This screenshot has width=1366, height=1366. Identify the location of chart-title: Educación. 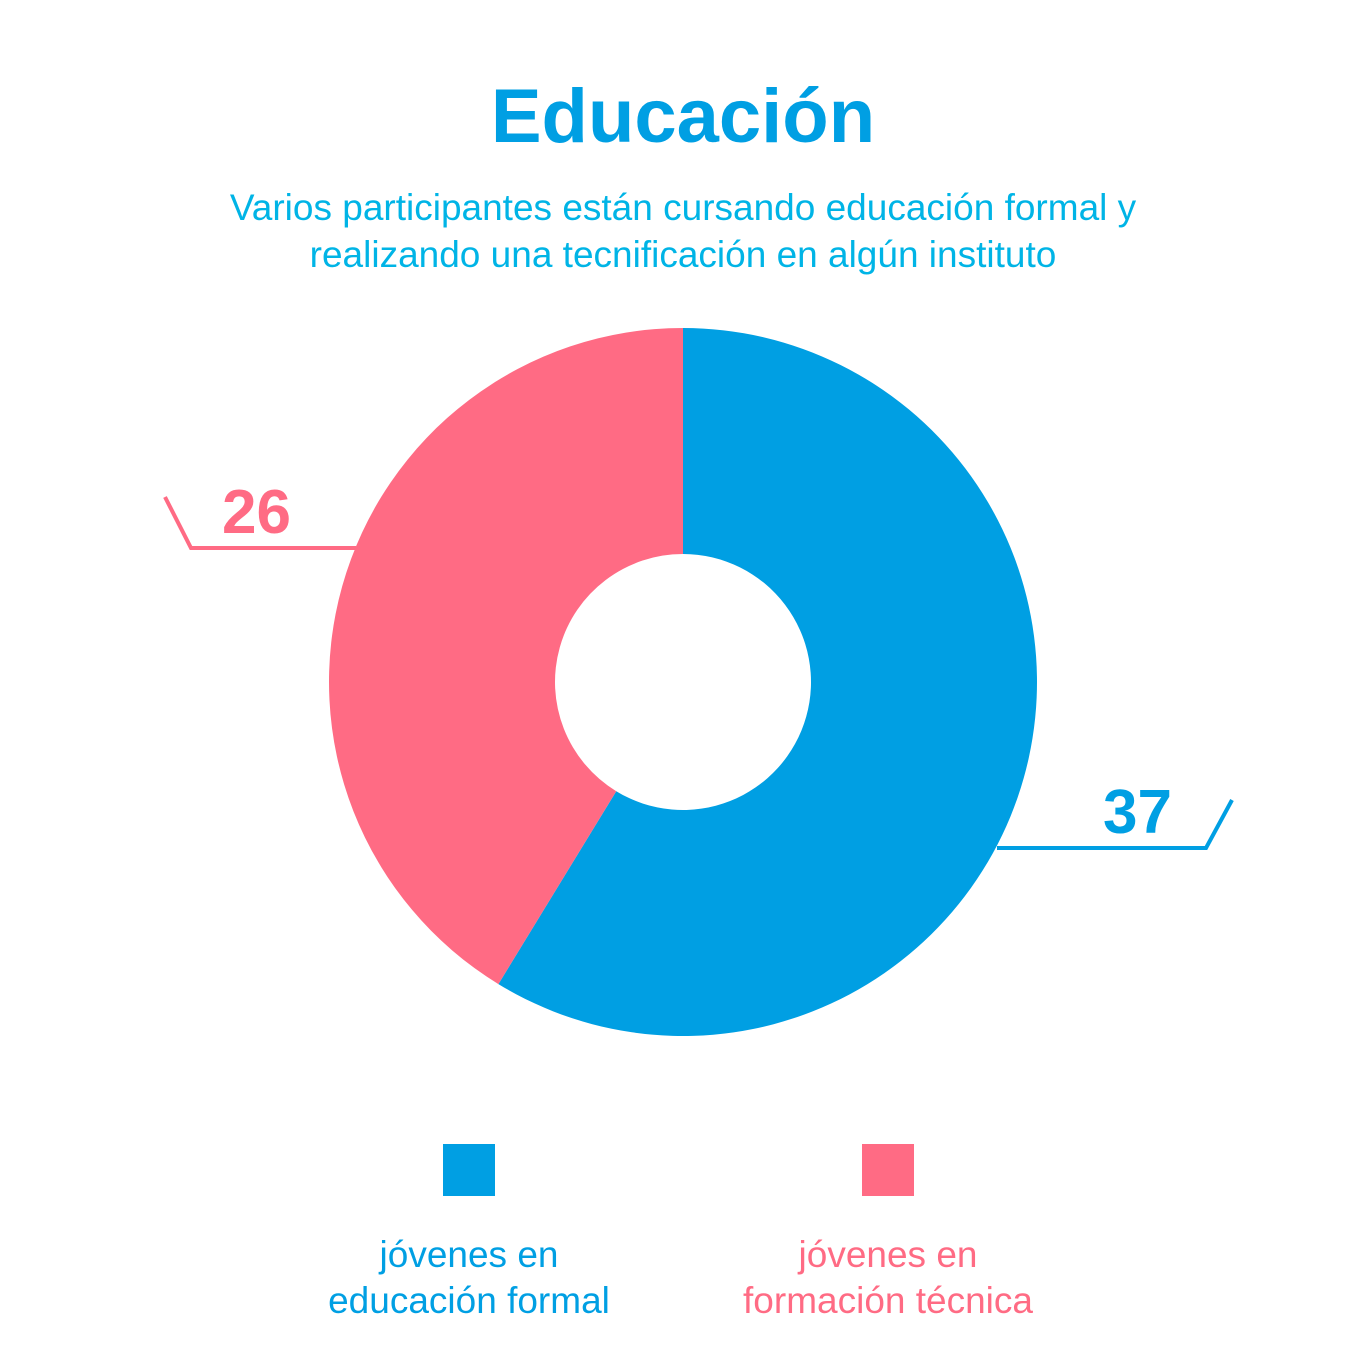
(683, 116).